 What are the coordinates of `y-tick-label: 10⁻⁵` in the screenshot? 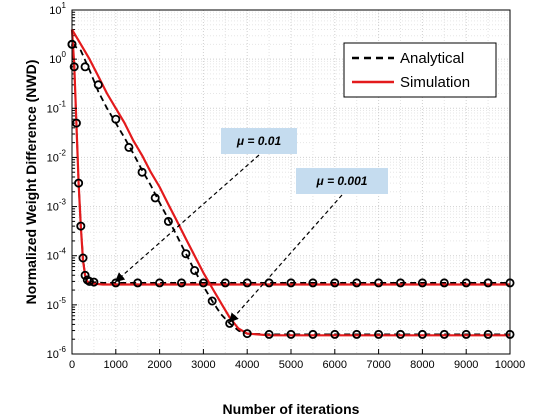 It's located at (57, 304).